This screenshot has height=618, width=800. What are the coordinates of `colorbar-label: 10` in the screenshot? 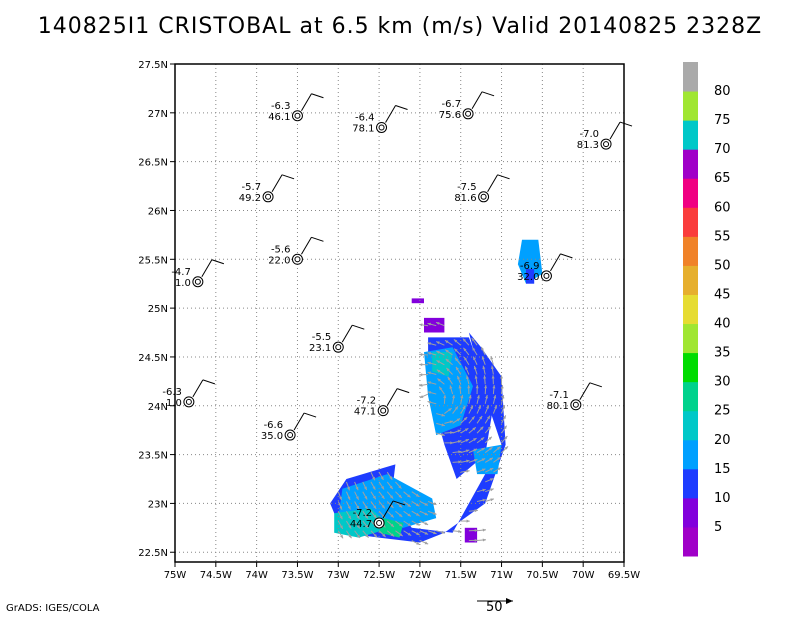 It's located at (722, 498).